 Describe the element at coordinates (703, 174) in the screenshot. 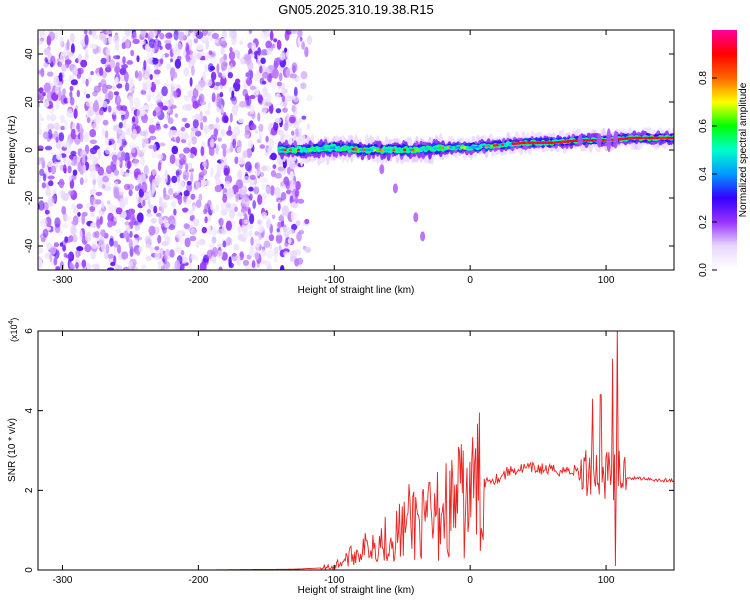

I see `colorbar-tick-label: 0.4` at that location.